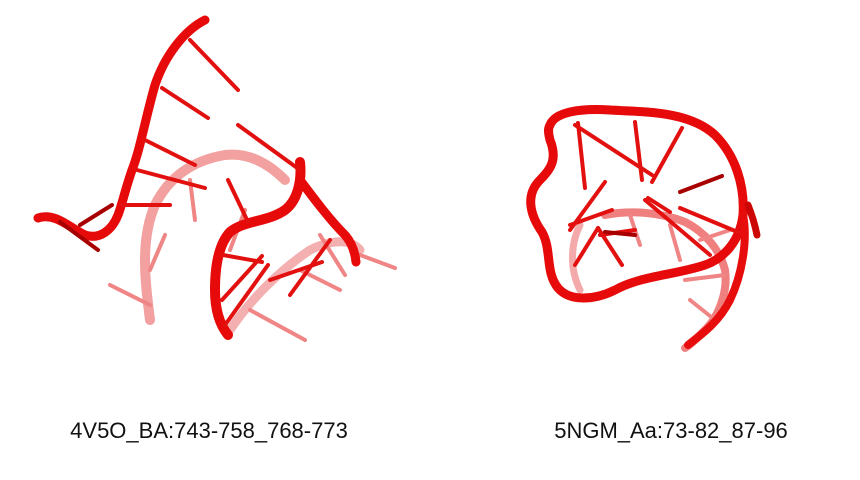 This screenshot has width=860, height=480. I want to click on backbone, so click(643, 227).